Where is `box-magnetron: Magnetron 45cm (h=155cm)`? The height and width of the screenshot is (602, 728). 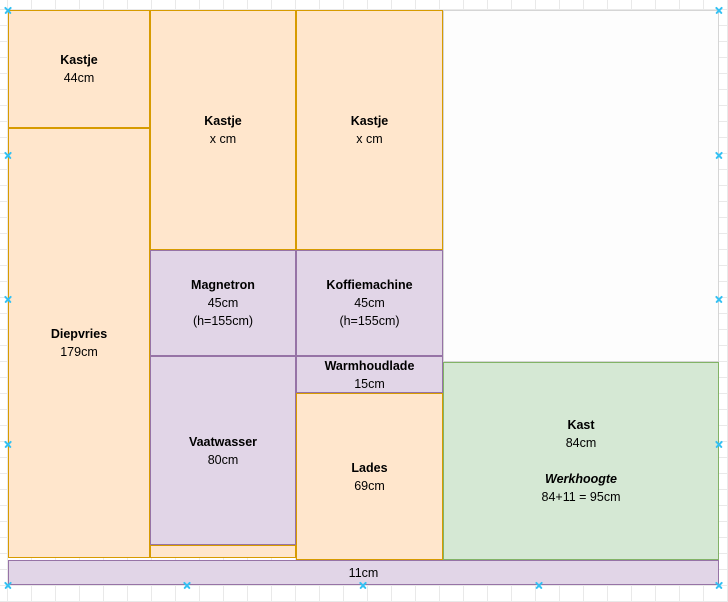 box-magnetron: Magnetron 45cm (h=155cm) is located at coordinates (223, 303).